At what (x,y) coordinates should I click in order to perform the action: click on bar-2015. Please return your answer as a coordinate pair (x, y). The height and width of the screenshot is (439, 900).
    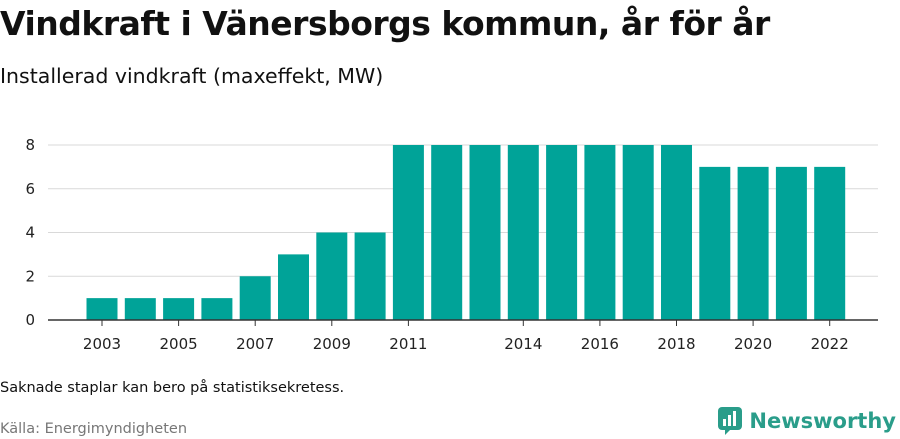
    Looking at the image, I should click on (562, 232).